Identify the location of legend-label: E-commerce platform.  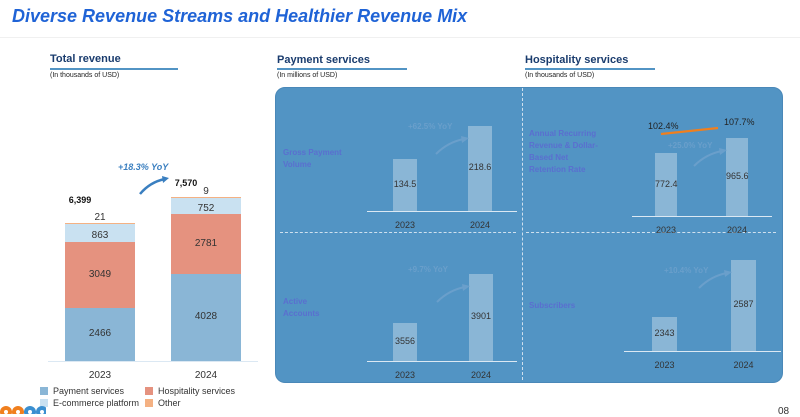
(96, 403).